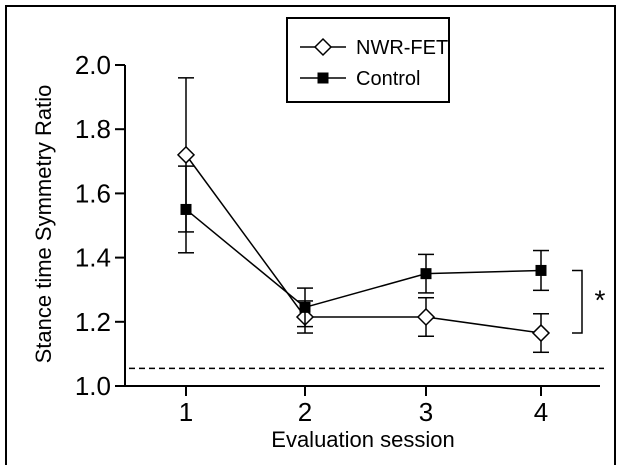  What do you see at coordinates (93, 193) in the screenshot?
I see `y-tick-label: 1.6` at bounding box center [93, 193].